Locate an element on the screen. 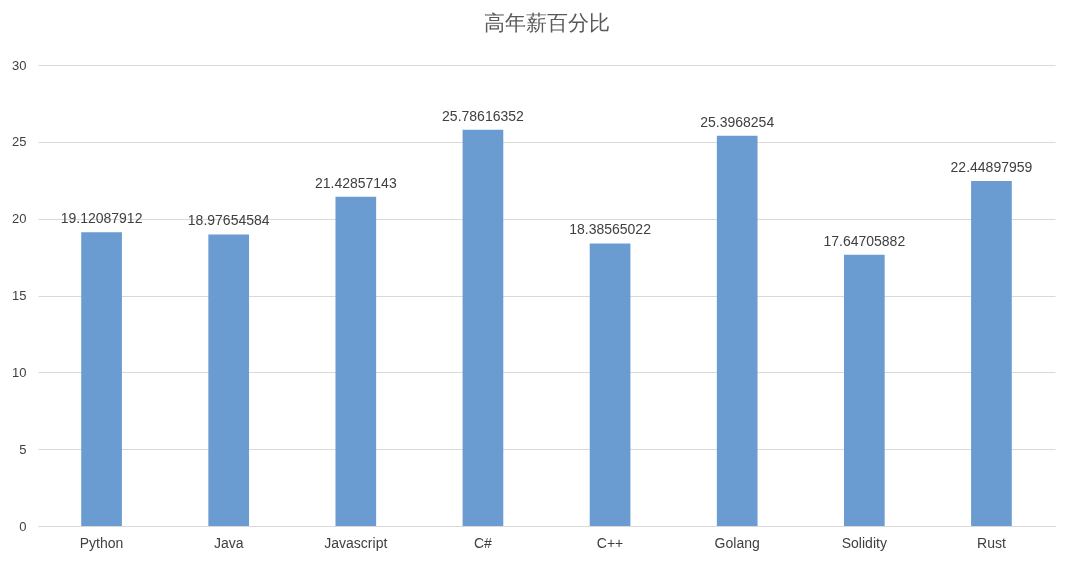 The image size is (1080, 572). y-tick-label: 0 is located at coordinates (23, 526).